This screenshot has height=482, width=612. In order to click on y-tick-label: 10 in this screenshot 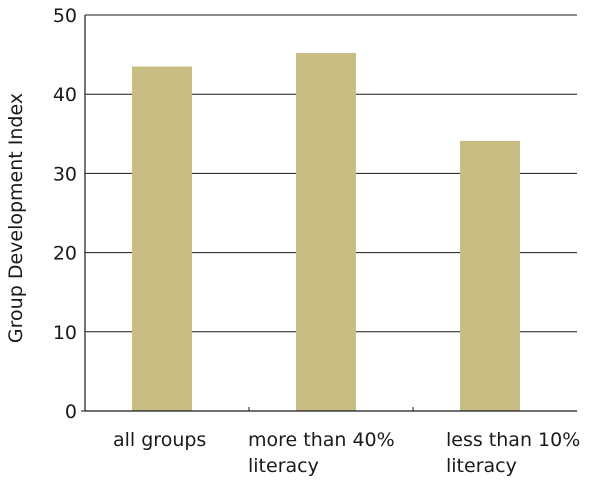, I will do `click(65, 333)`.